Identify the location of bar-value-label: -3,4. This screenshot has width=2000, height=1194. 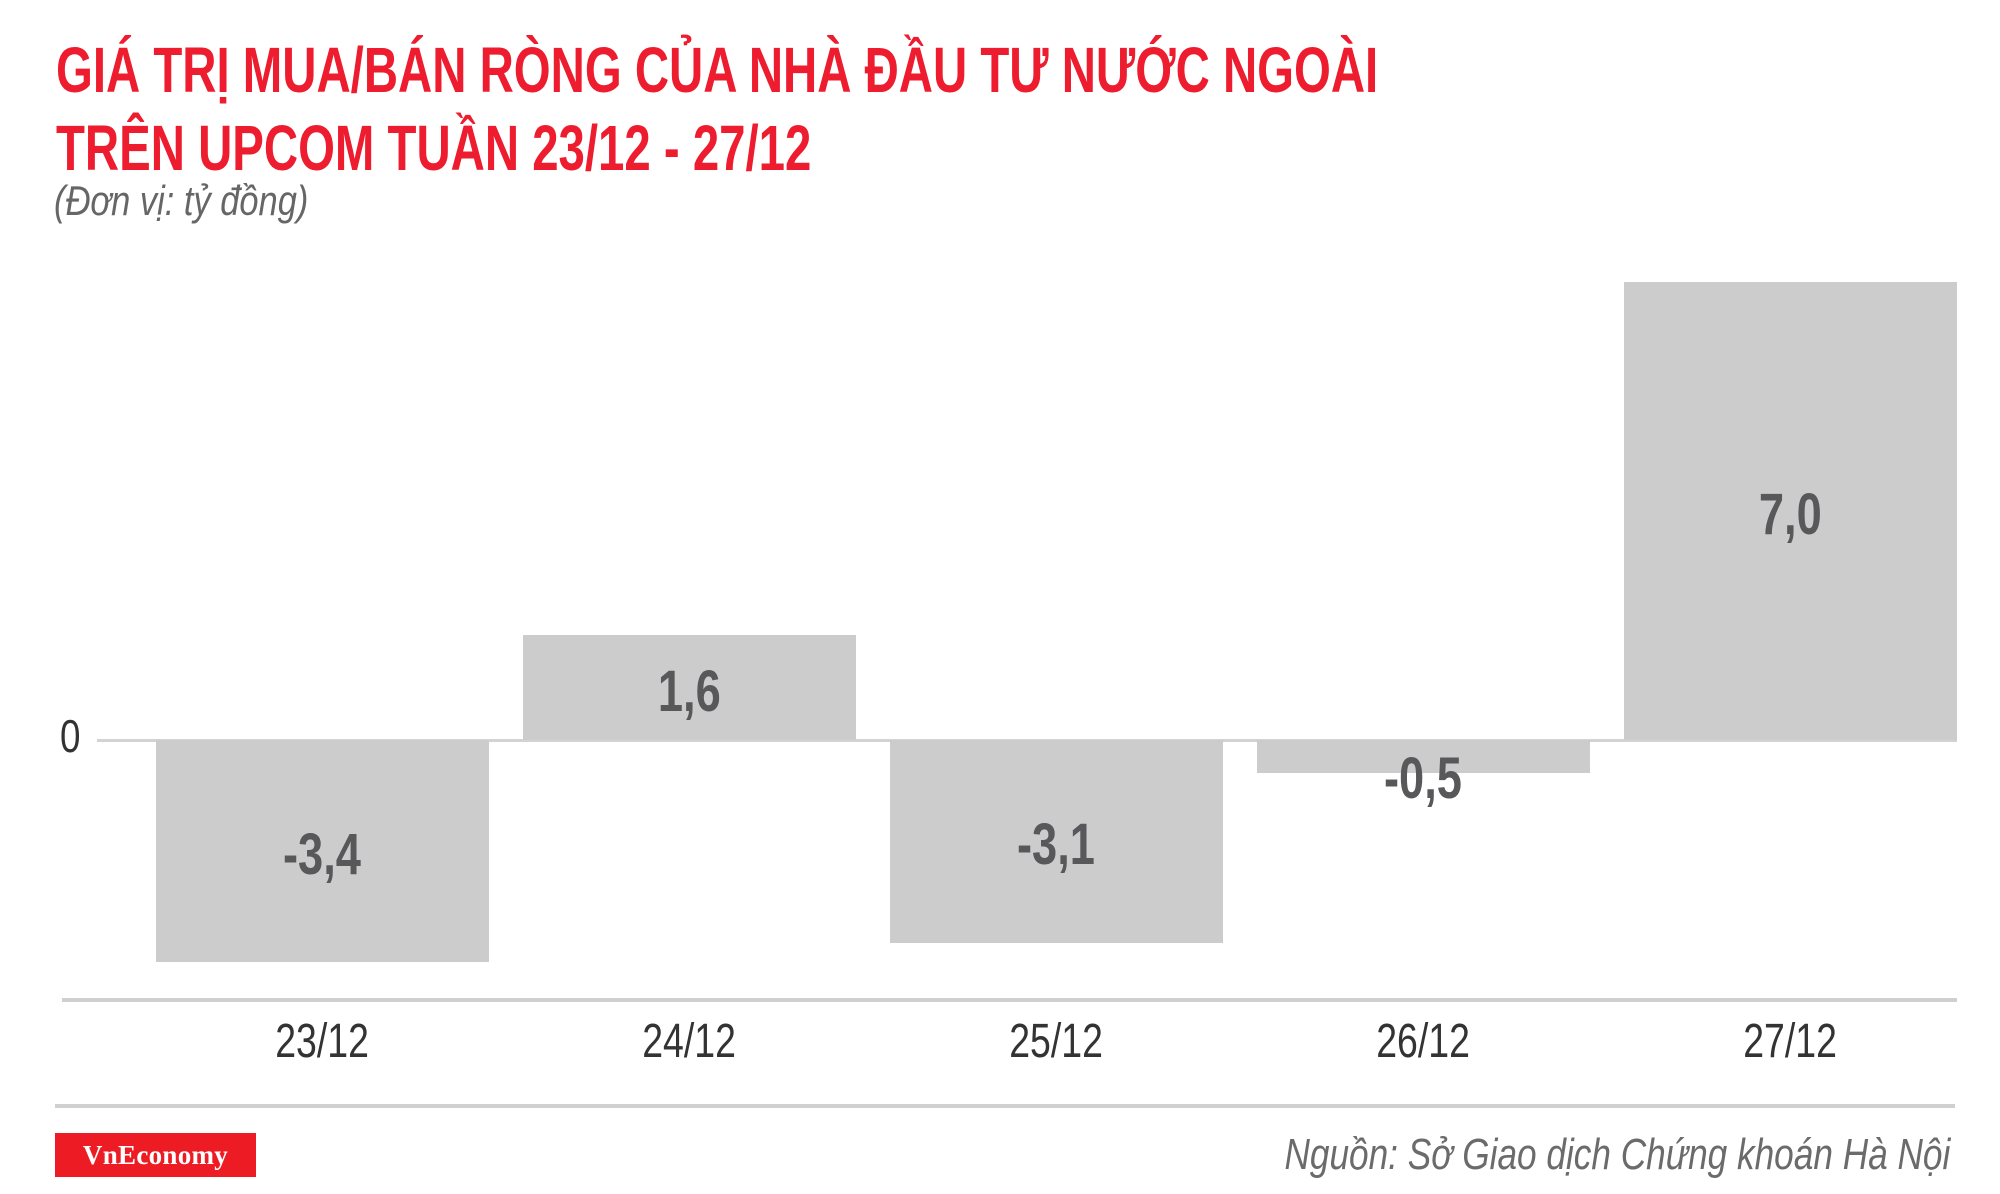
(322, 855).